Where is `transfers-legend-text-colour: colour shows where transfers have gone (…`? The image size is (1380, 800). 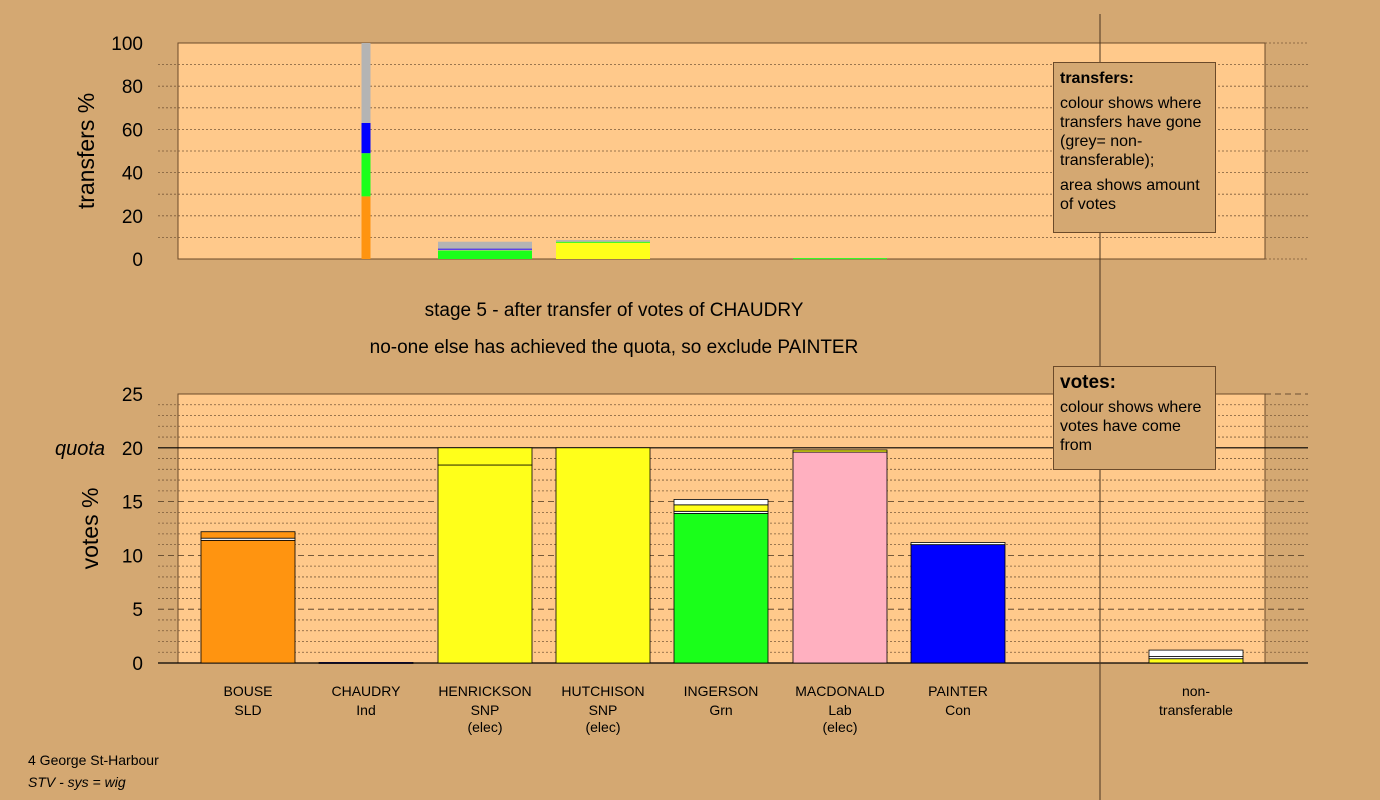
transfers-legend-text-colour: colour shows where transfers have gone (… is located at coordinates (1131, 132).